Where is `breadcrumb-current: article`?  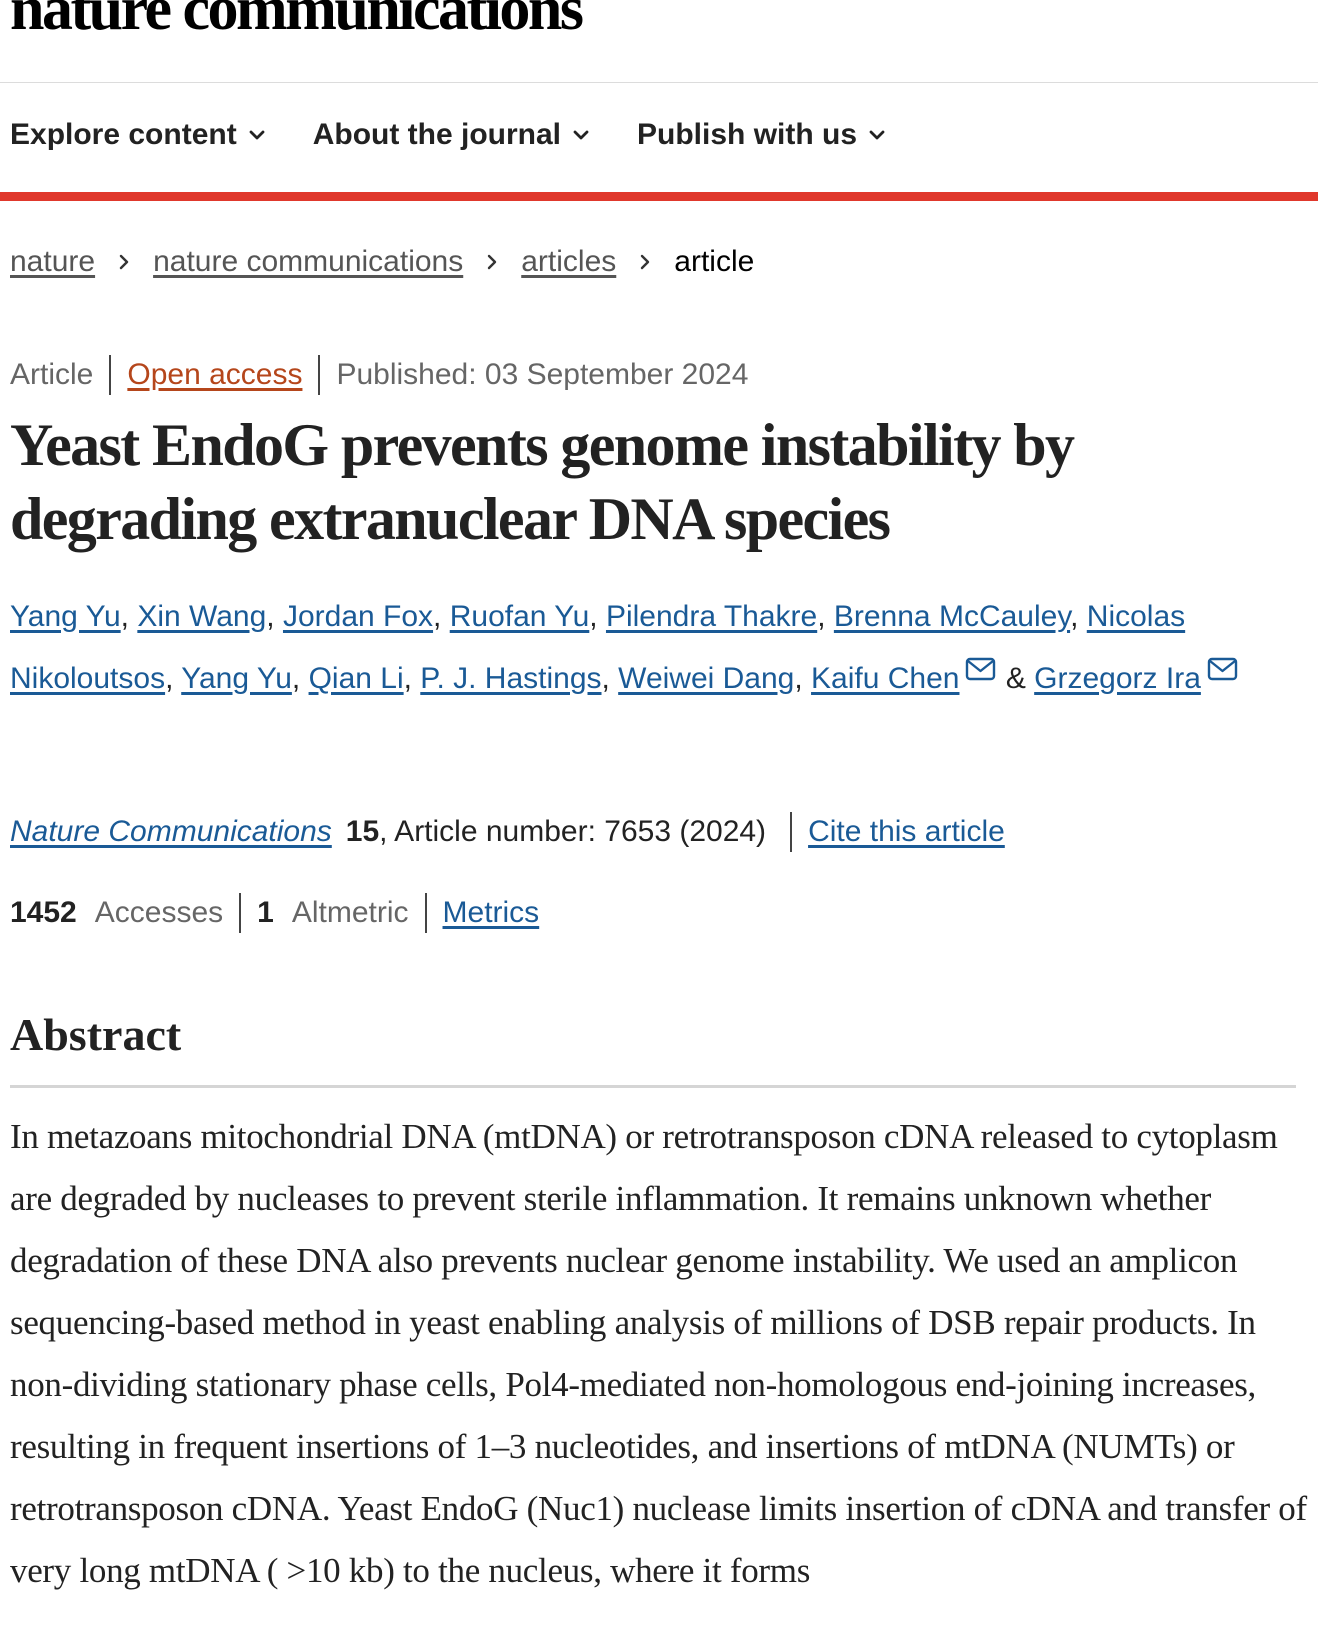
breadcrumb-current: article is located at coordinates (714, 261).